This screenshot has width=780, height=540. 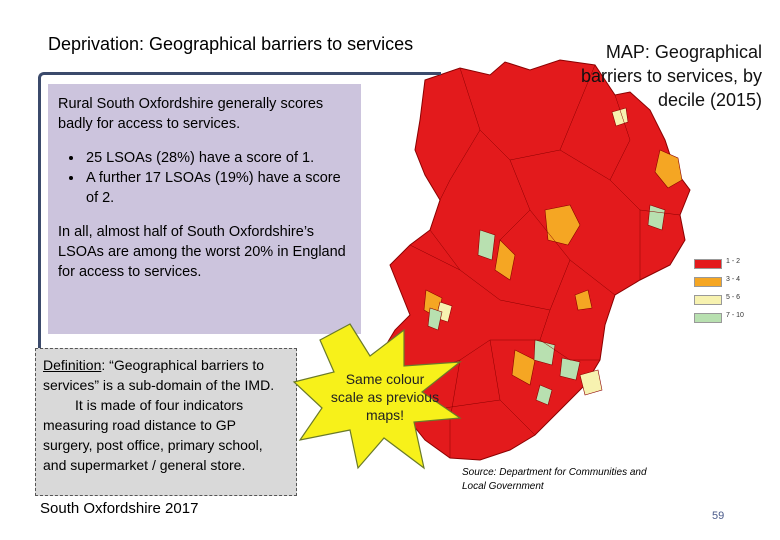 I want to click on callout-text: Same colour scale as previous maps!, so click(x=385, y=397).